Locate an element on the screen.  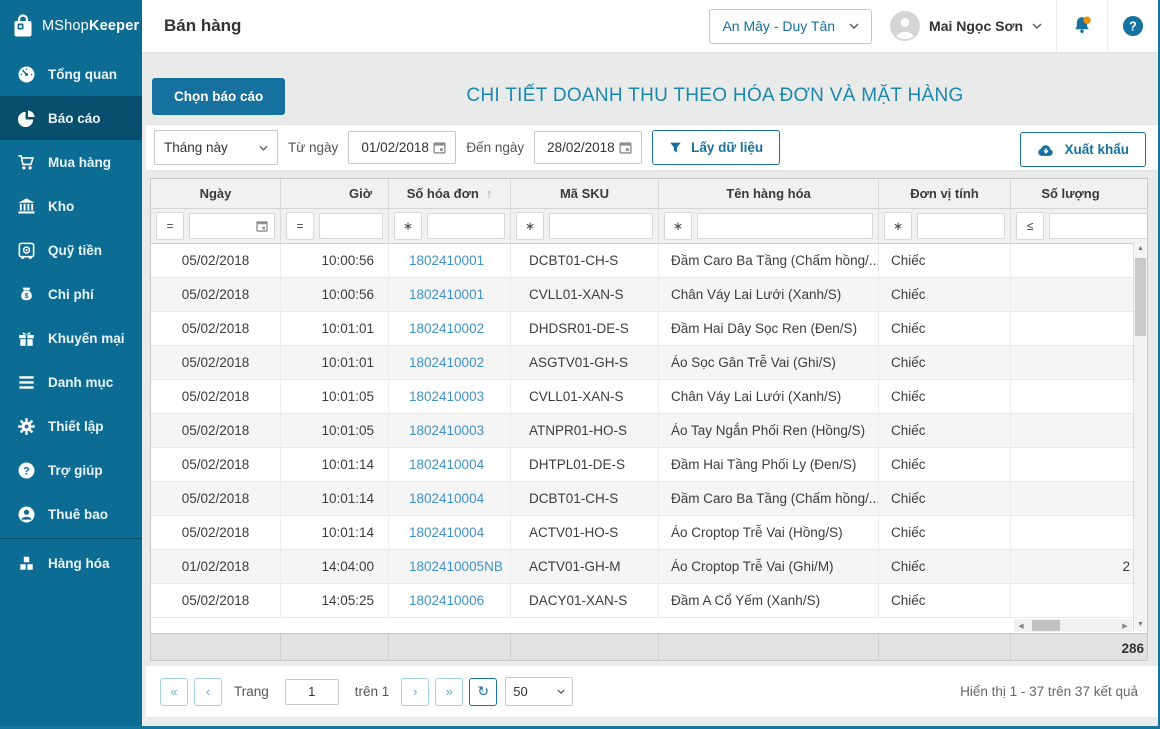
export-button: Xuất khẩu is located at coordinates (1083, 149).